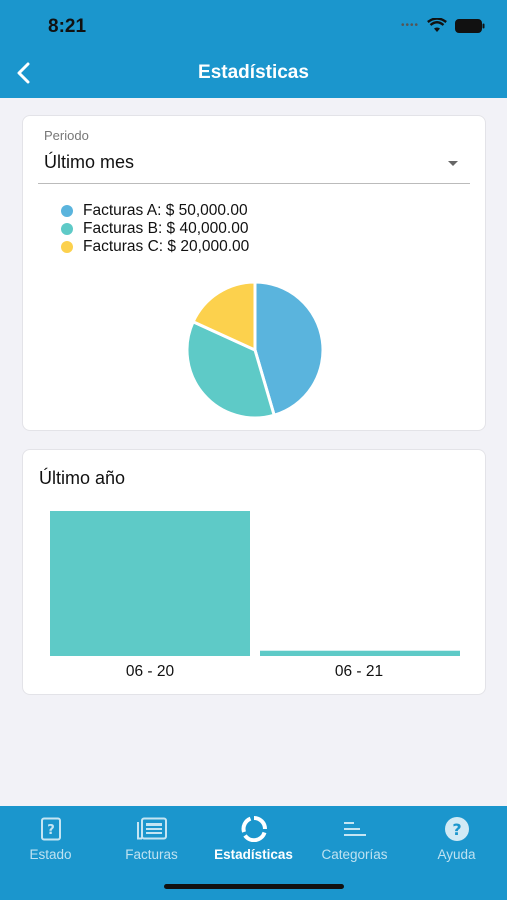  Describe the element at coordinates (409, 25) in the screenshot. I see `signal-icon: ••••` at that location.